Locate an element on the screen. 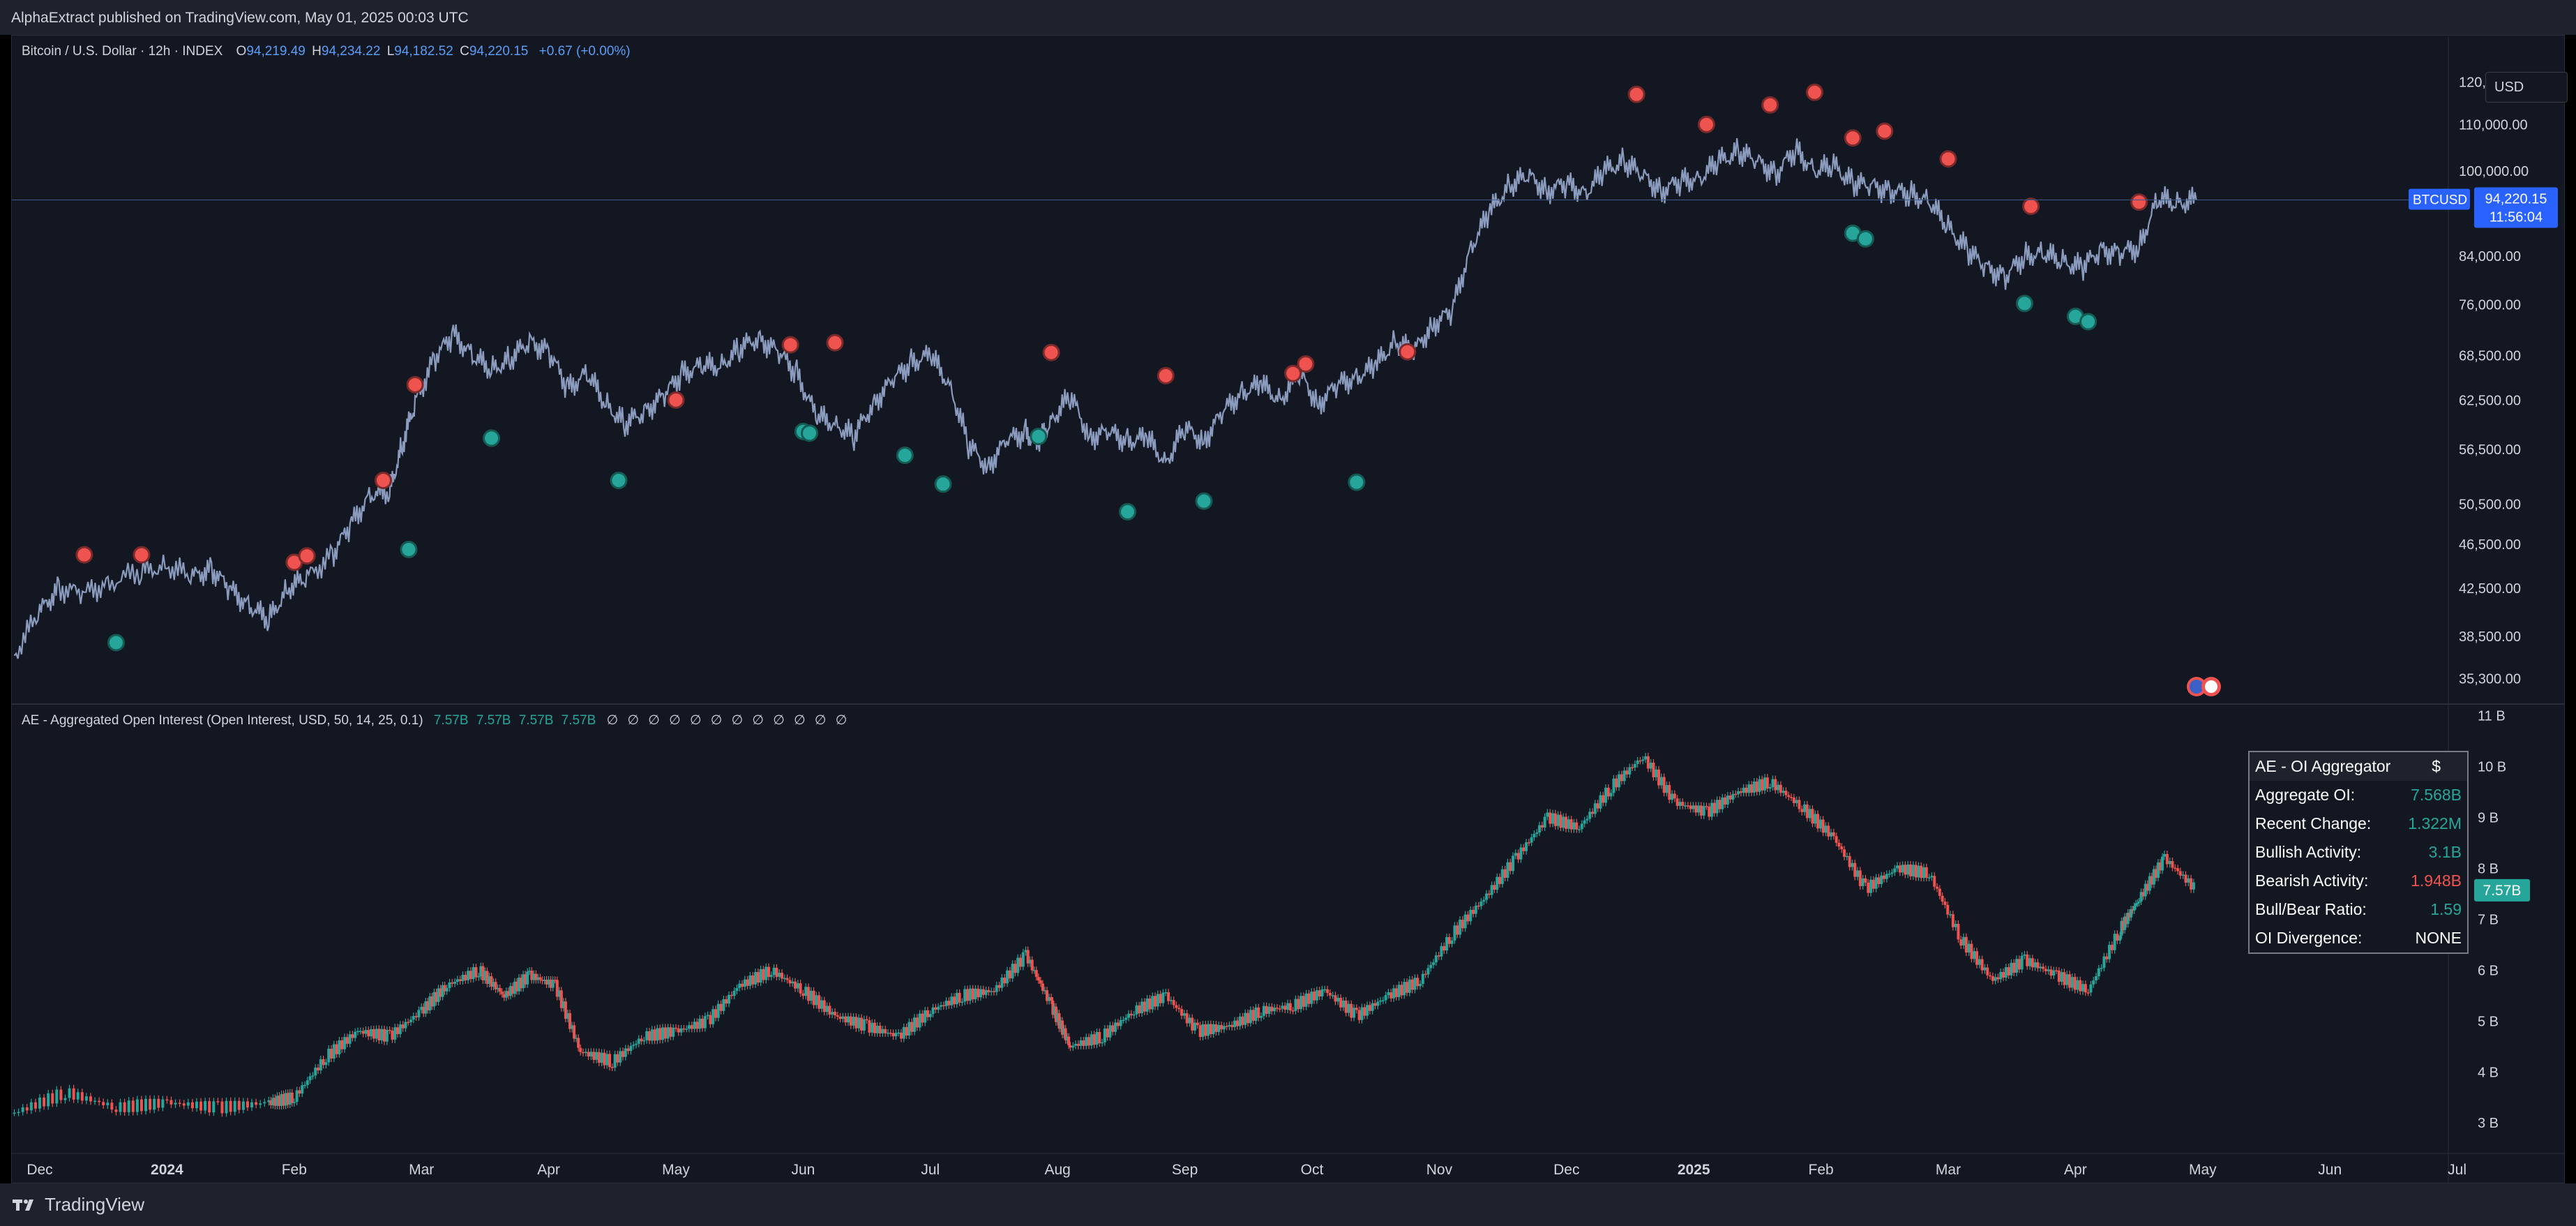 The height and width of the screenshot is (1226, 2576). oi-axis-label: 6 B is located at coordinates (2488, 971).